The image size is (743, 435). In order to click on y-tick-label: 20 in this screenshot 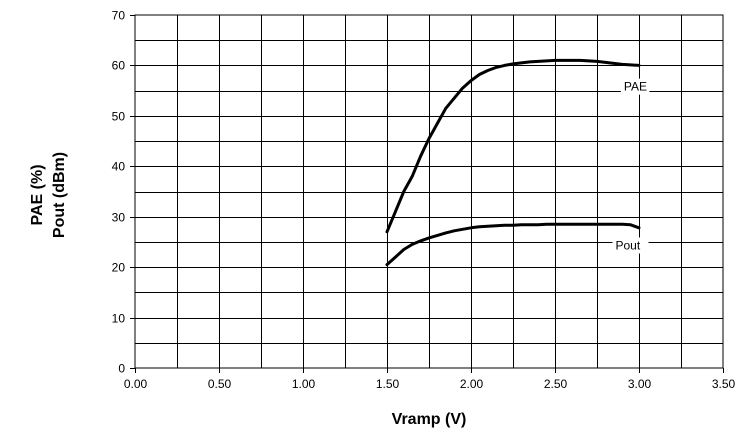, I will do `click(119, 268)`.